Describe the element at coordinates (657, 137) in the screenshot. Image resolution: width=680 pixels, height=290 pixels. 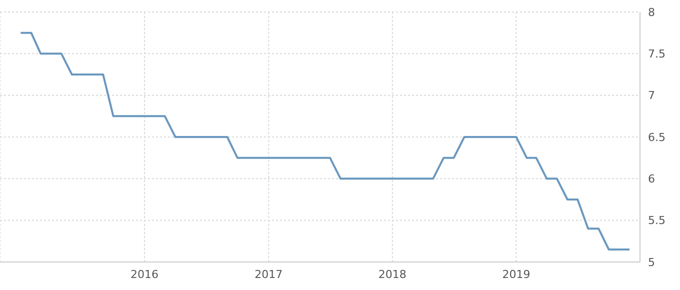
I see `y-tick-label: 6.5` at that location.